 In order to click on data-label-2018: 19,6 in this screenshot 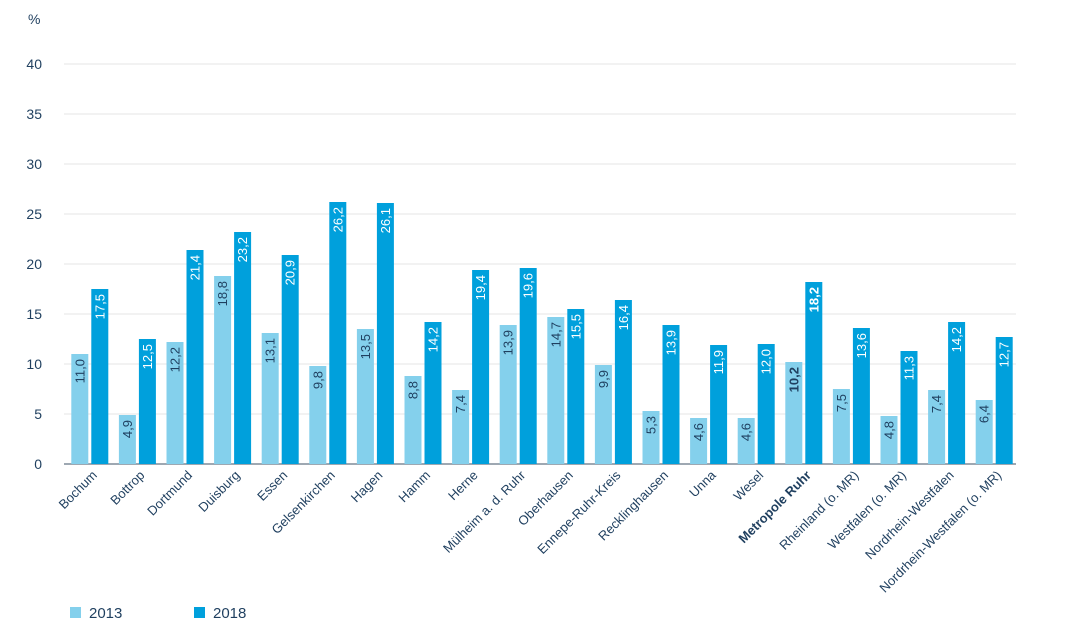, I will do `click(528, 285)`.